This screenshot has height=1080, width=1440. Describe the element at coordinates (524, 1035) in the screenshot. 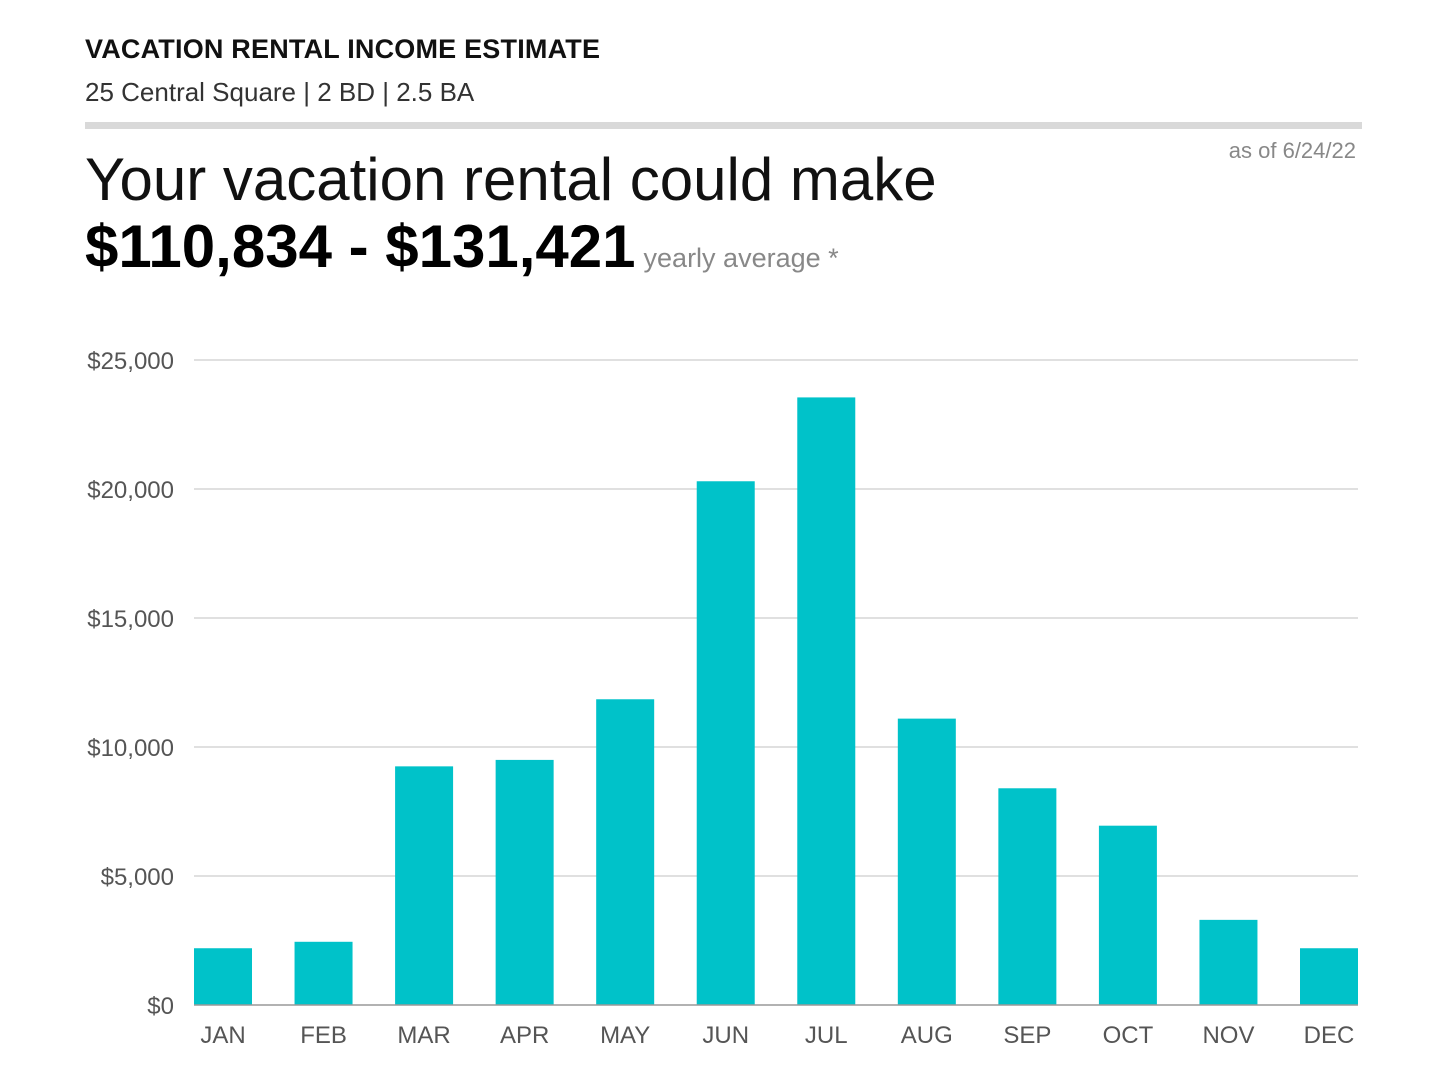

I see `x-tick-label: APR` at that location.